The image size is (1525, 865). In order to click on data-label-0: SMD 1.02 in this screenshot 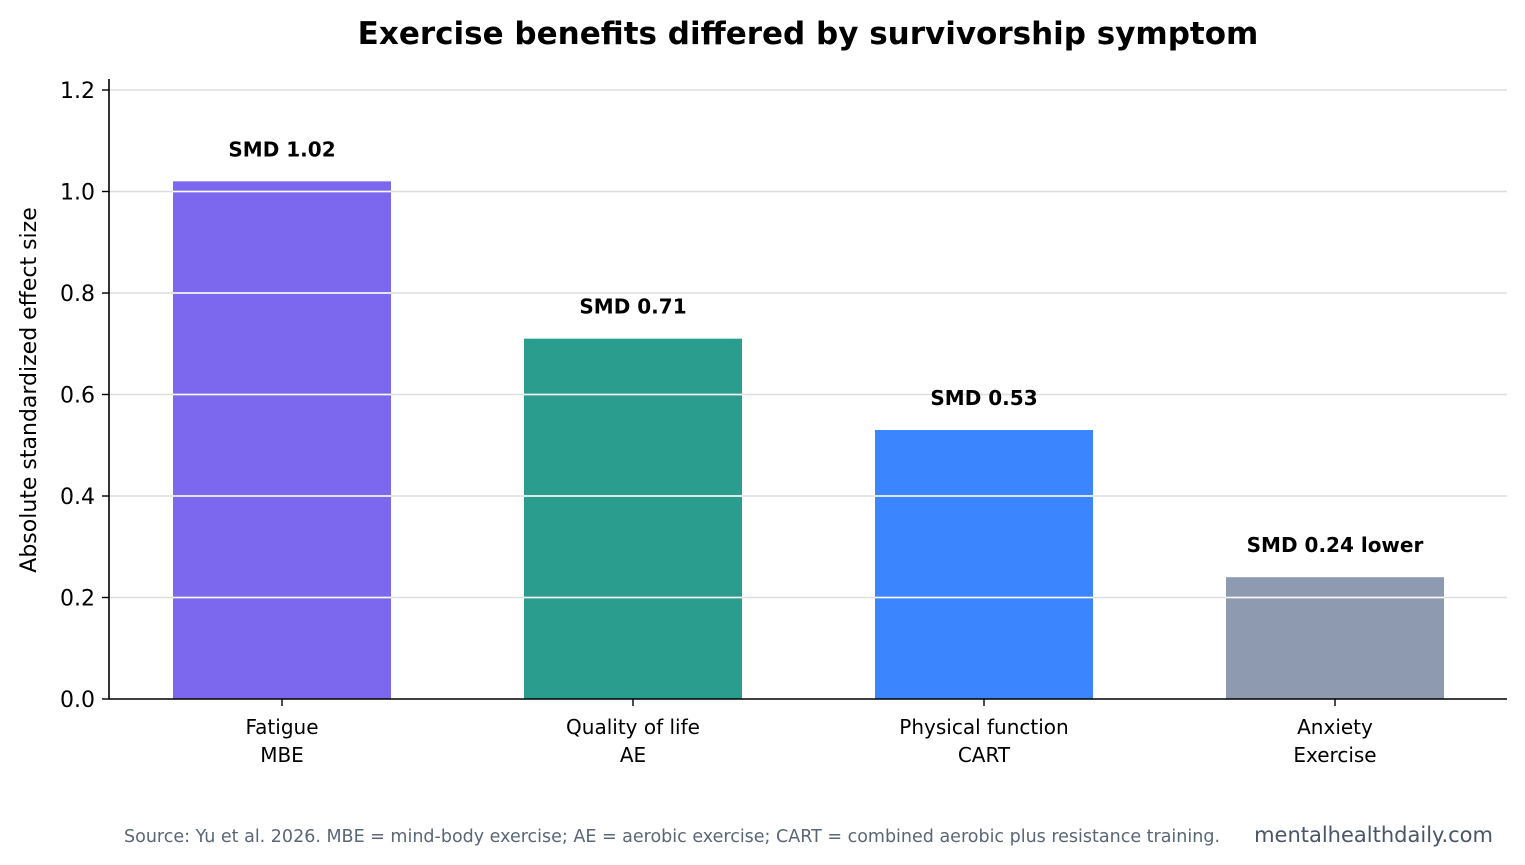, I will do `click(281, 149)`.